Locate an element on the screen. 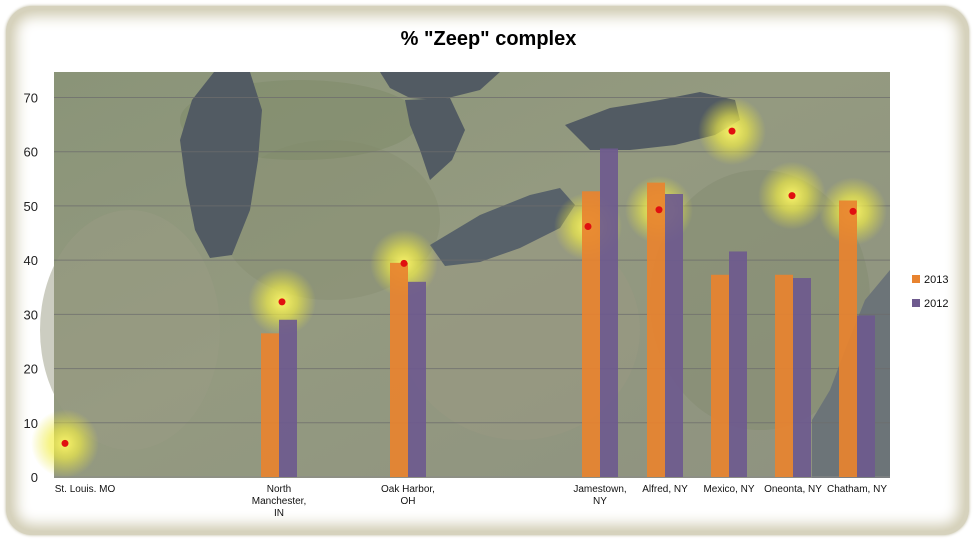  x-tick-label: Oneonta, NY is located at coordinates (793, 489).